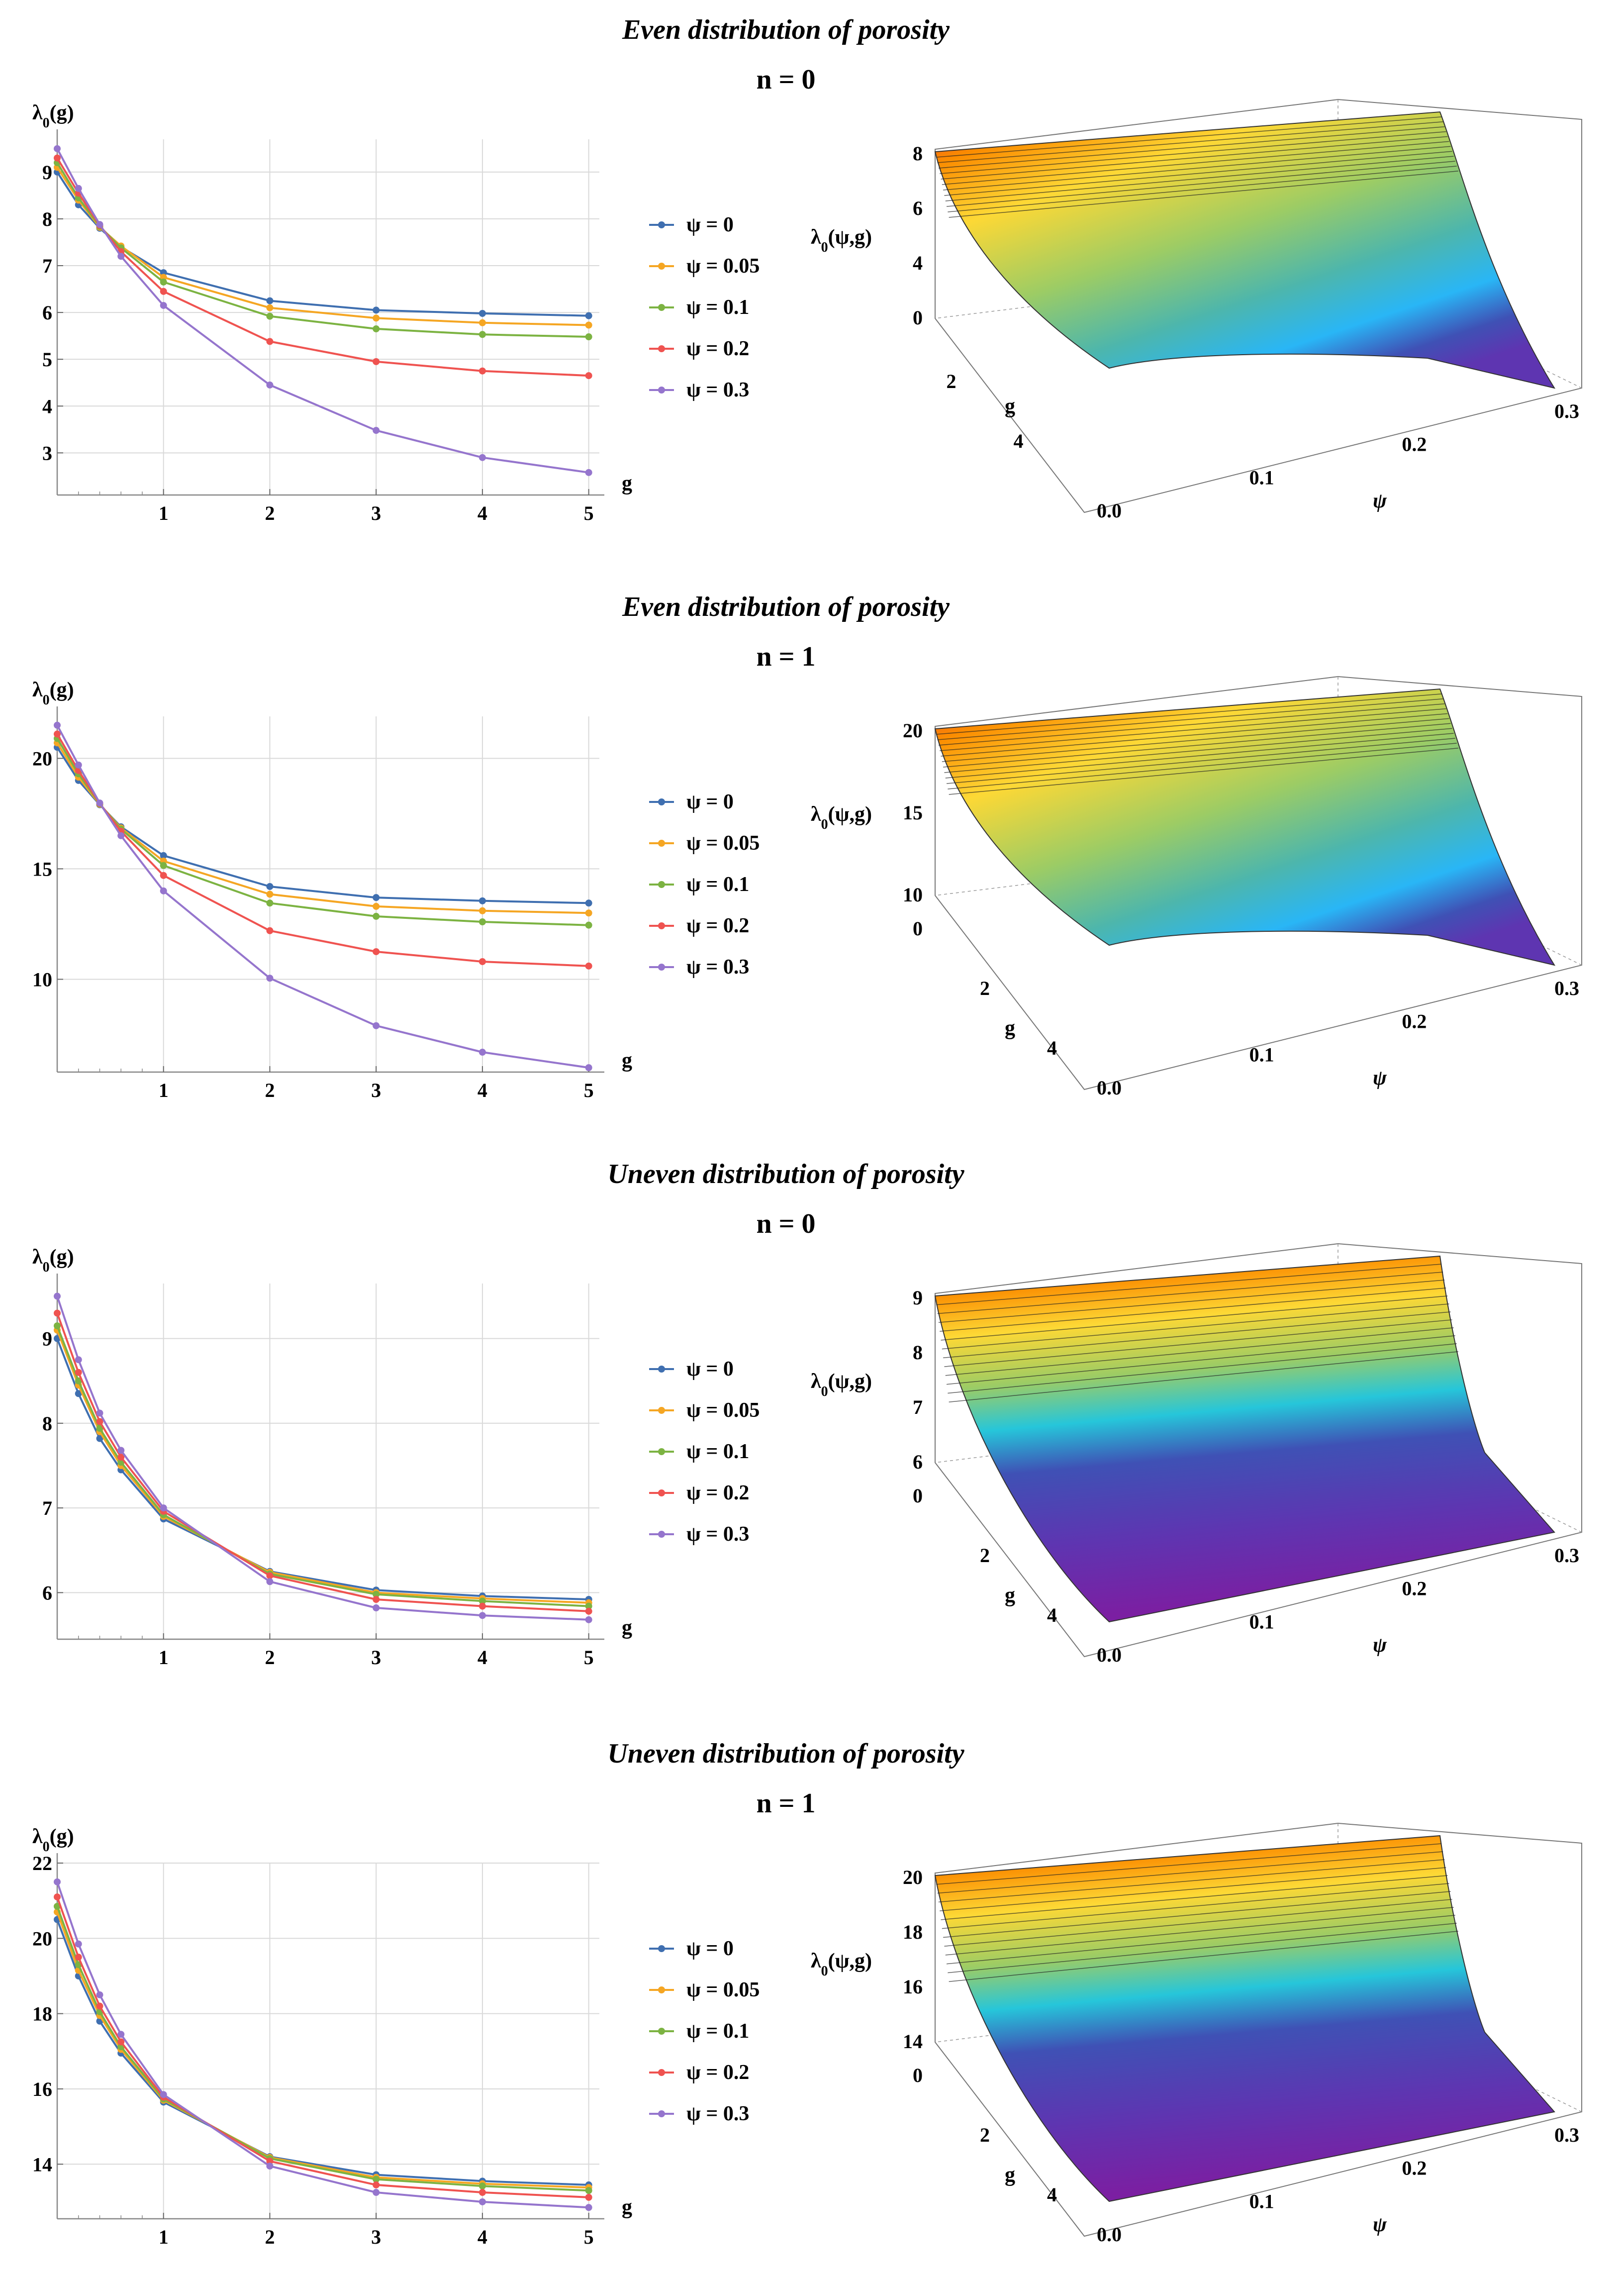 The width and height of the screenshot is (1624, 2272). What do you see at coordinates (918, 1352) in the screenshot?
I see `surface-z-tick: 8` at bounding box center [918, 1352].